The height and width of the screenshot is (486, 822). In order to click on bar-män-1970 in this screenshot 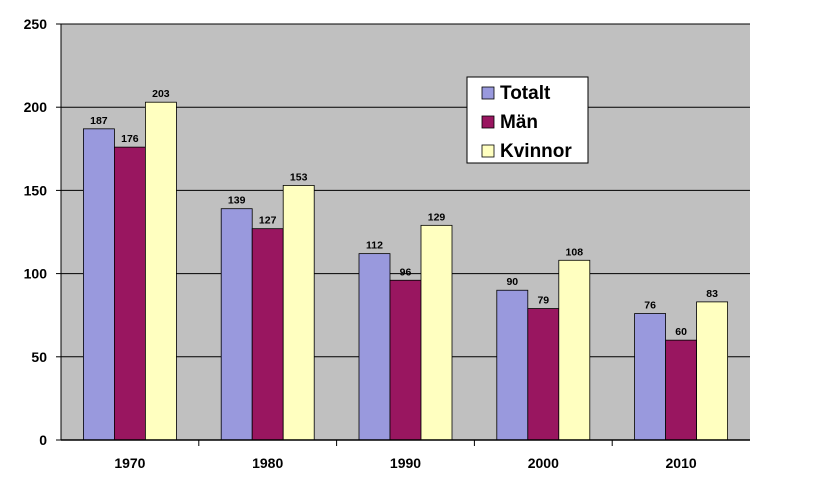, I will do `click(130, 293)`.